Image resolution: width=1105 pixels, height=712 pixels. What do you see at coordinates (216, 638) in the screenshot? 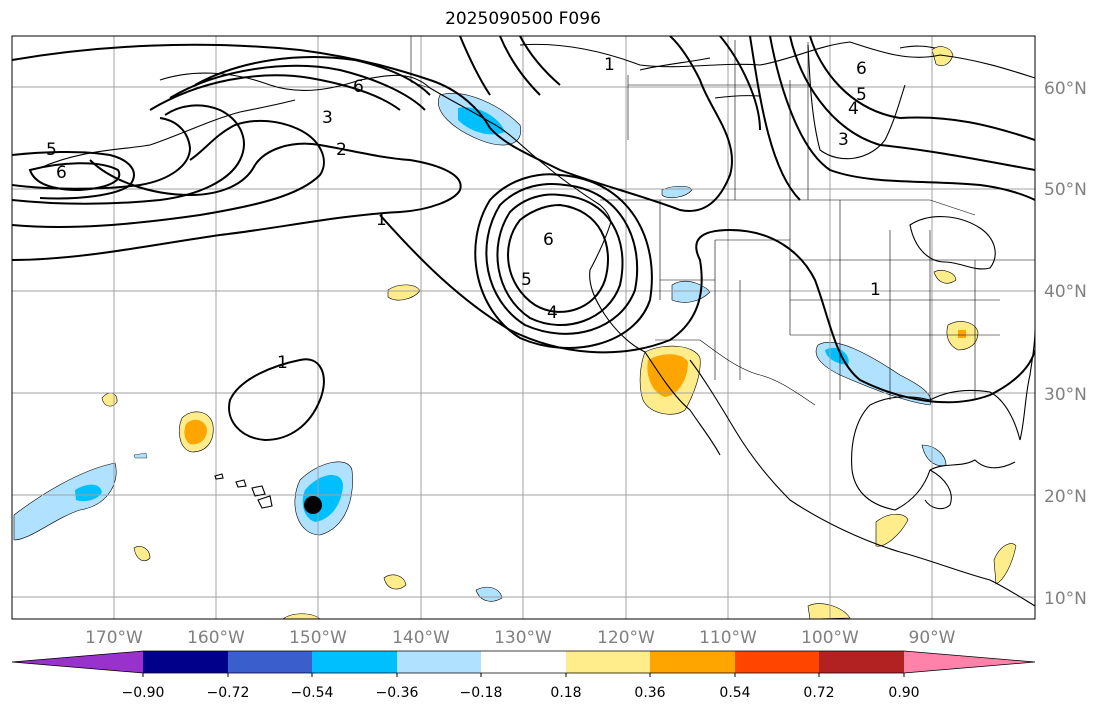
I see `lon-label: 160°W` at bounding box center [216, 638].